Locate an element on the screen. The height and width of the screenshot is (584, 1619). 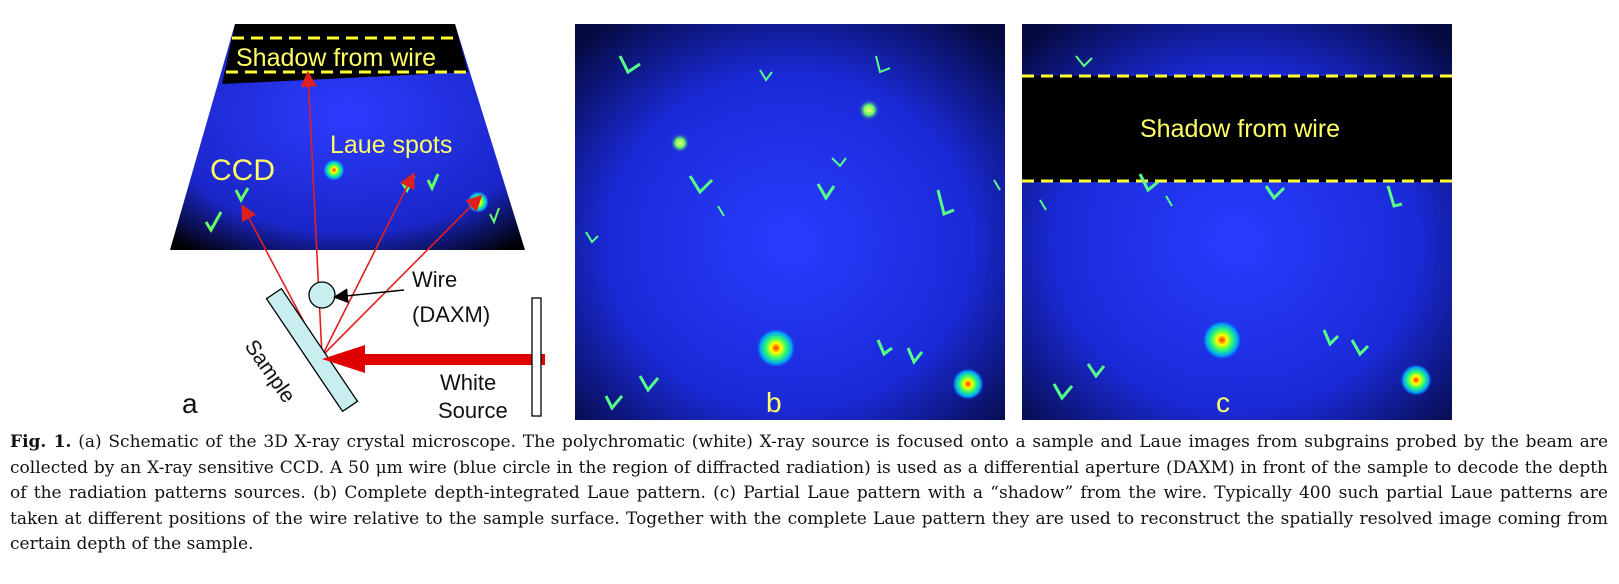
shadow-from-wire-label-a: Shadow from wire is located at coordinates (336, 58).